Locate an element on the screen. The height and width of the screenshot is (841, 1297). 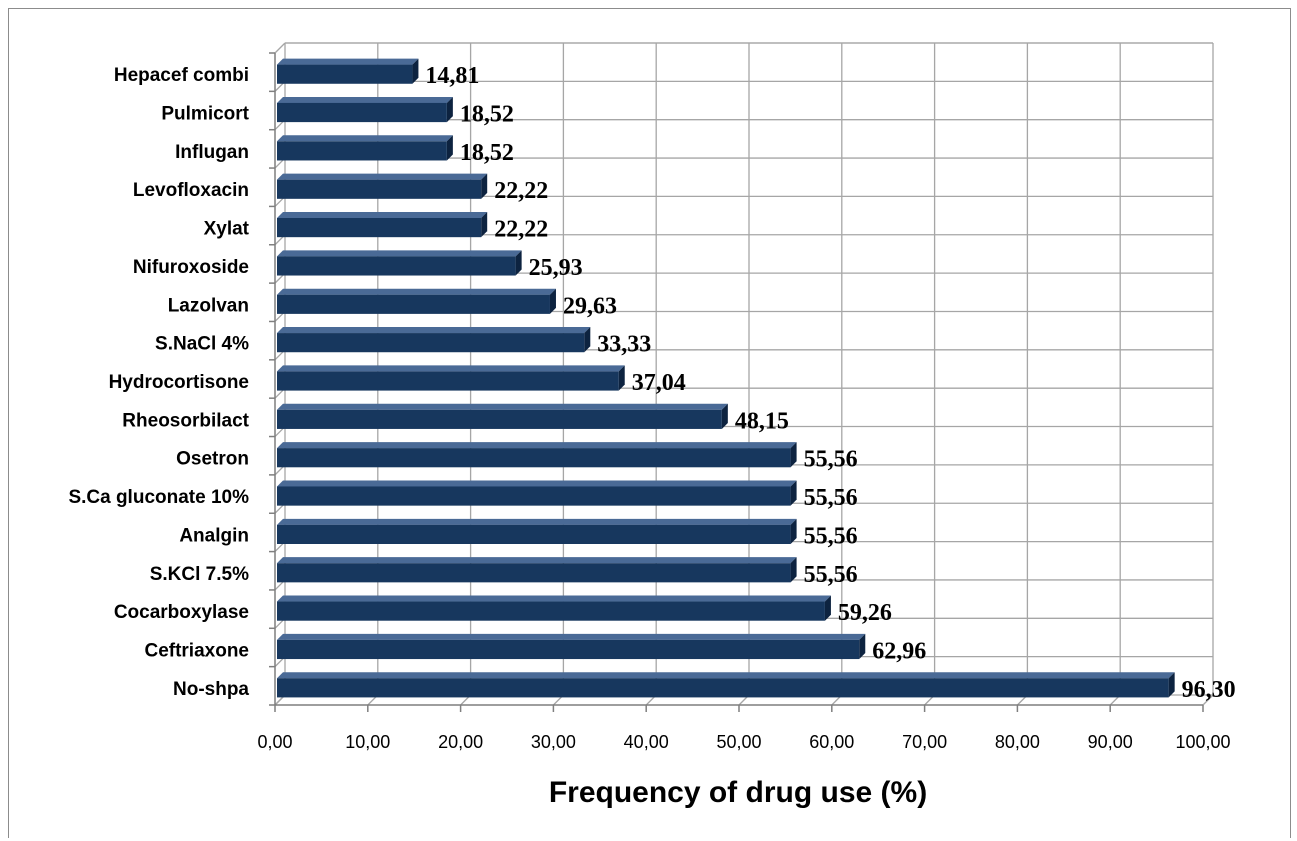
x-axis-title: Frequency of drug use (%) is located at coordinates (738, 792).